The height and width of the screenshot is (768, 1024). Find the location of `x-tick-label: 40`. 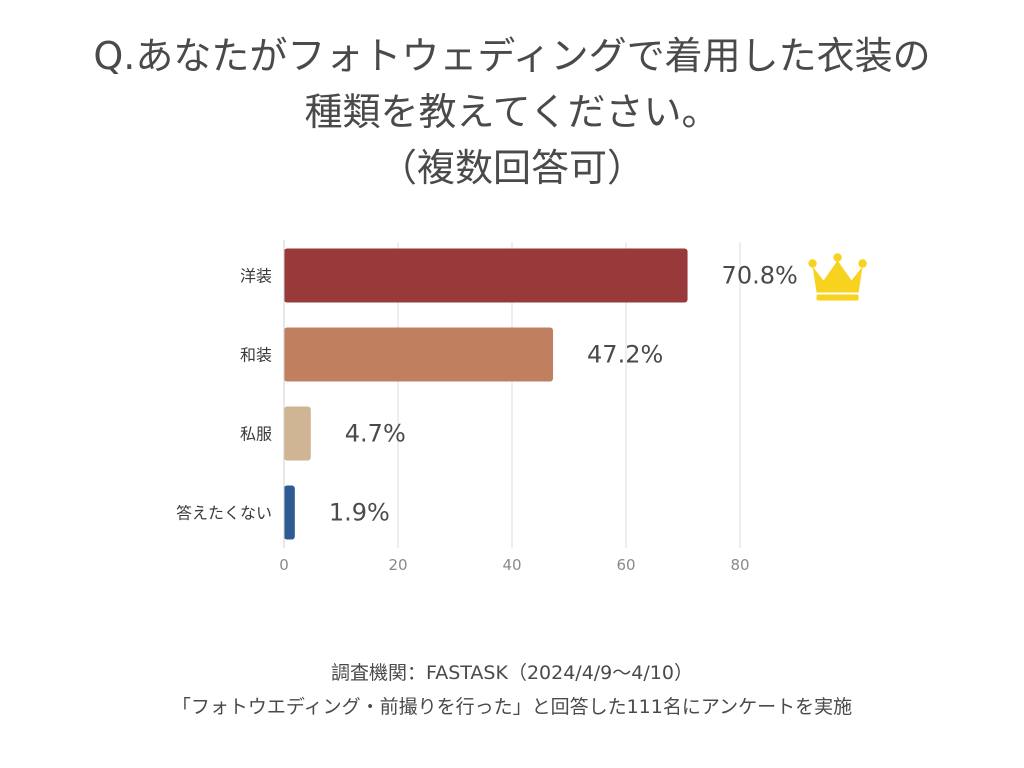

x-tick-label: 40 is located at coordinates (511, 565).